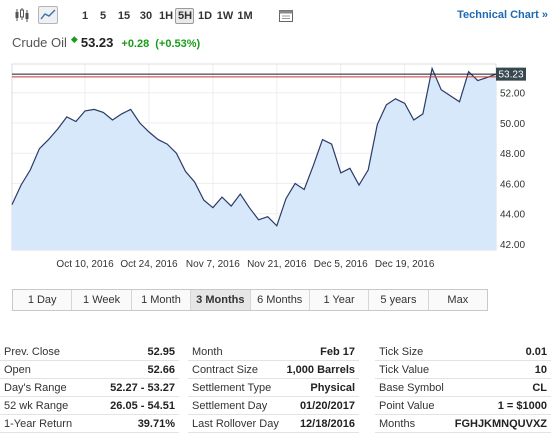 This screenshot has width=558, height=439. What do you see at coordinates (43, 300) in the screenshot?
I see `period-1-day: 1 Day` at bounding box center [43, 300].